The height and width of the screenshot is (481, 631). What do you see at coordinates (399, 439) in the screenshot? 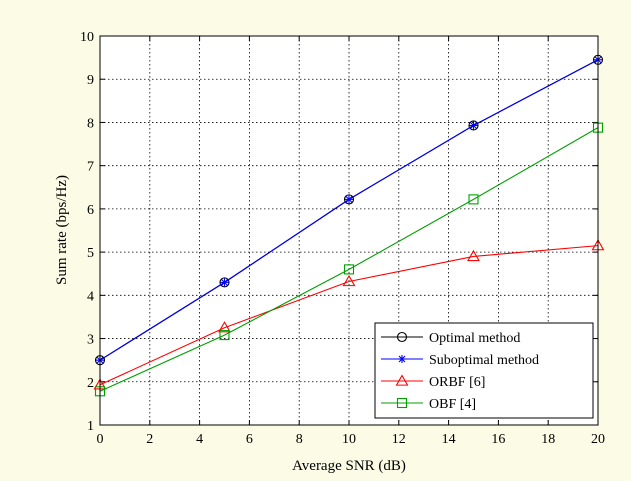
I see `x-tick-label: 12` at bounding box center [399, 439].